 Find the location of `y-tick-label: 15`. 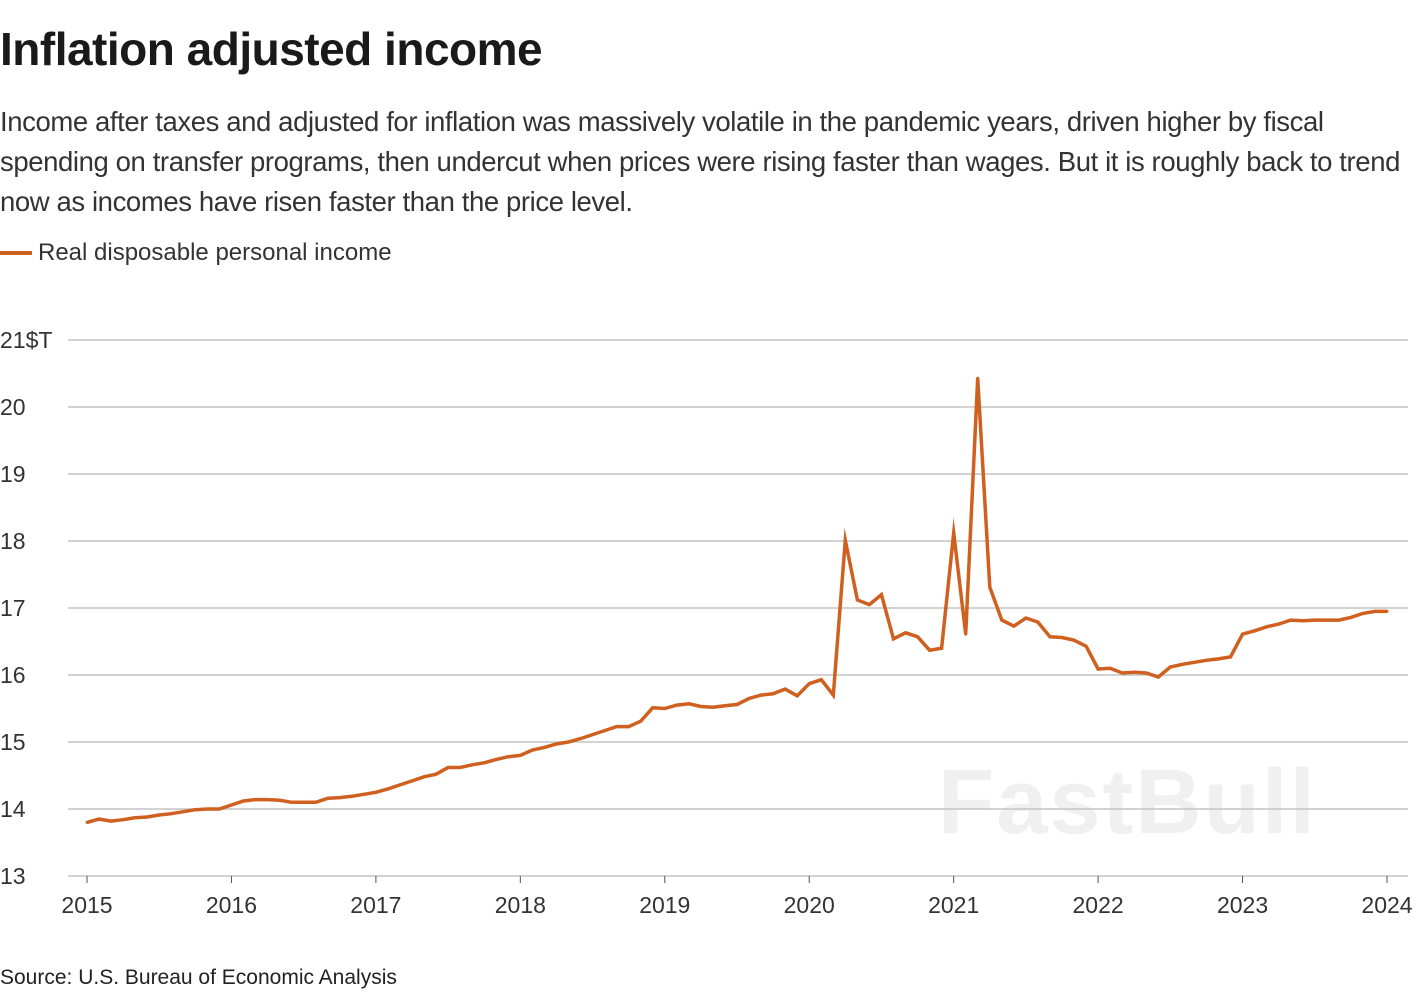

y-tick-label: 15 is located at coordinates (13, 742).